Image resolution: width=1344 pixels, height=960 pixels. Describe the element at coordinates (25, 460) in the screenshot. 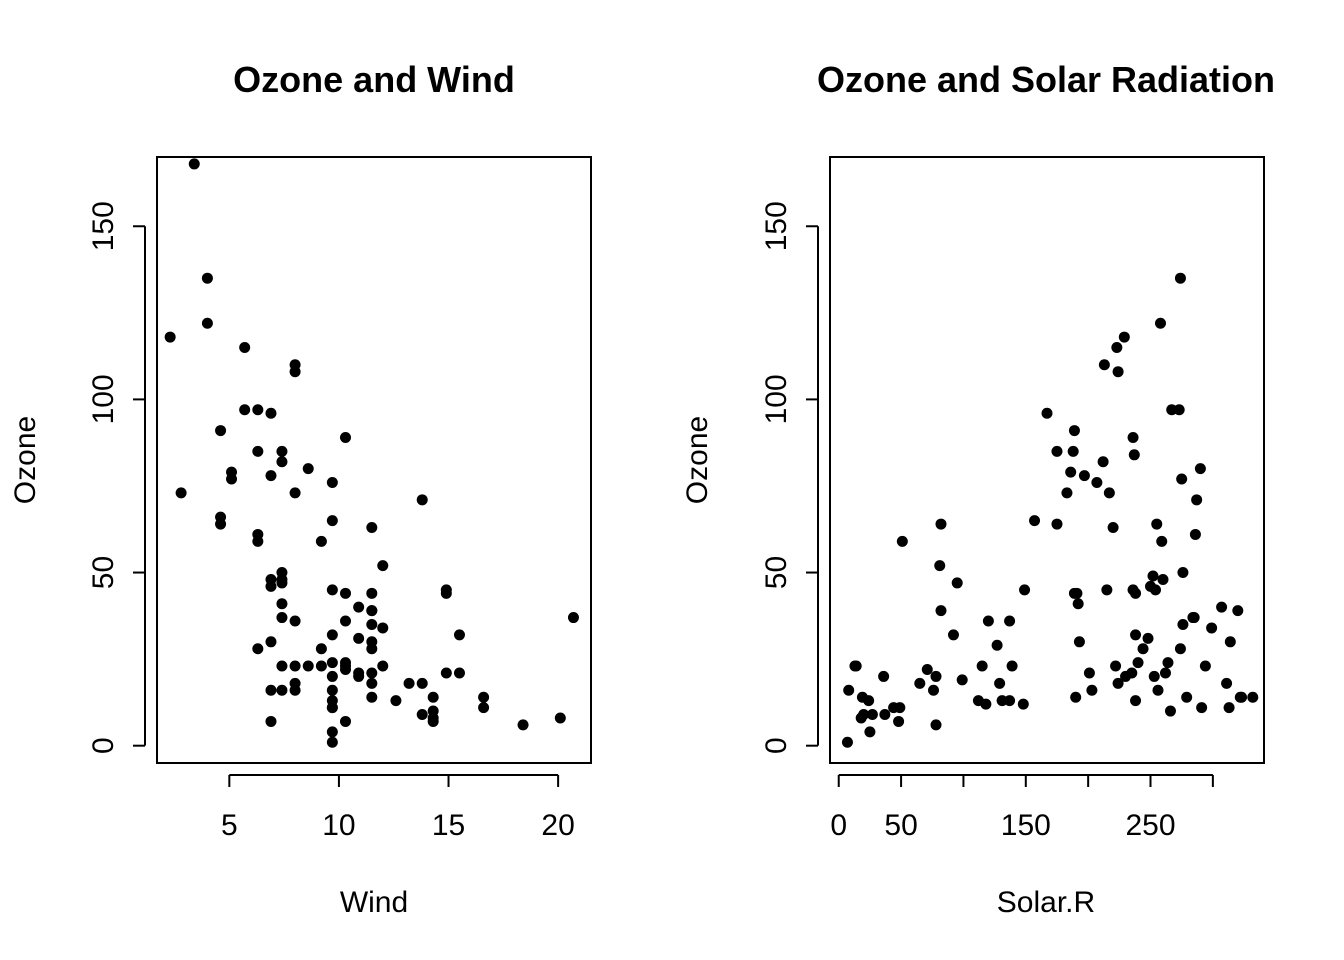

I see `y-axis-label: Ozone` at that location.